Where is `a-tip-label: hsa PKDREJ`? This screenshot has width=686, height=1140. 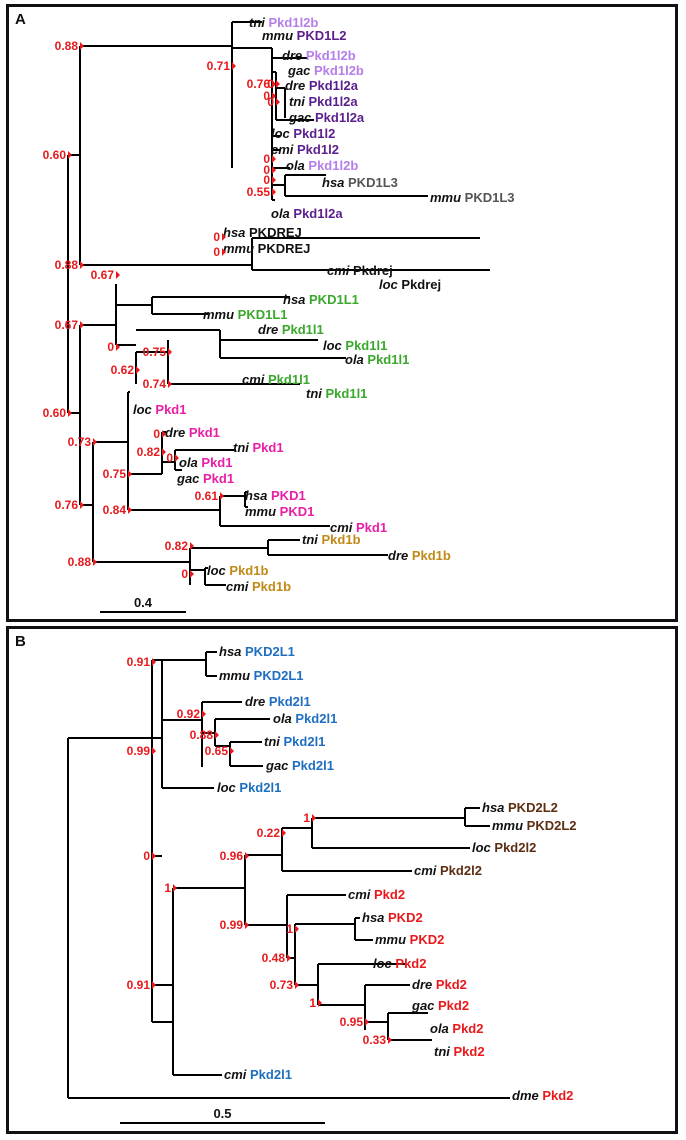
a-tip-label: hsa PKDREJ is located at coordinates (262, 232).